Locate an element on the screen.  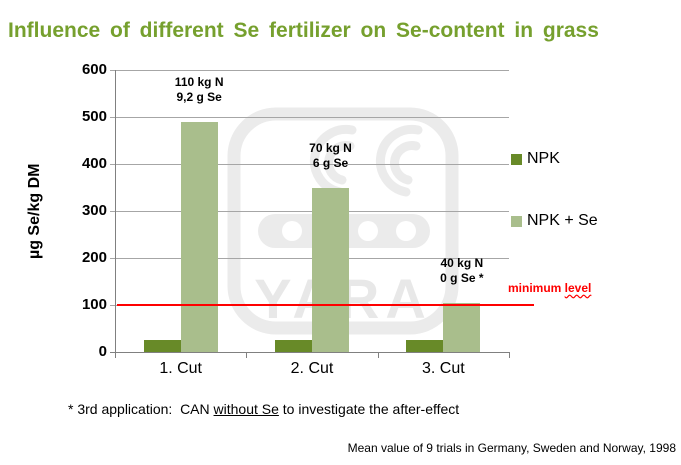
bar-npk-3-cut is located at coordinates (425, 346).